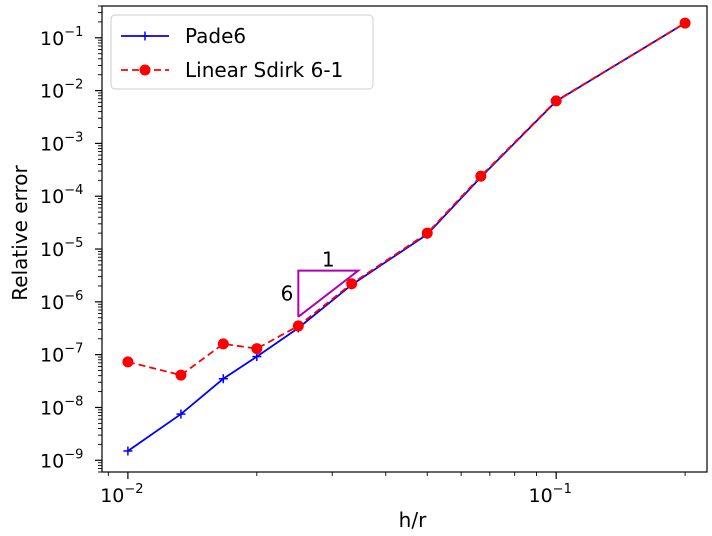  What do you see at coordinates (242, 52) in the screenshot?
I see `legend: Pade6 Linear Sdirk 6-1` at bounding box center [242, 52].